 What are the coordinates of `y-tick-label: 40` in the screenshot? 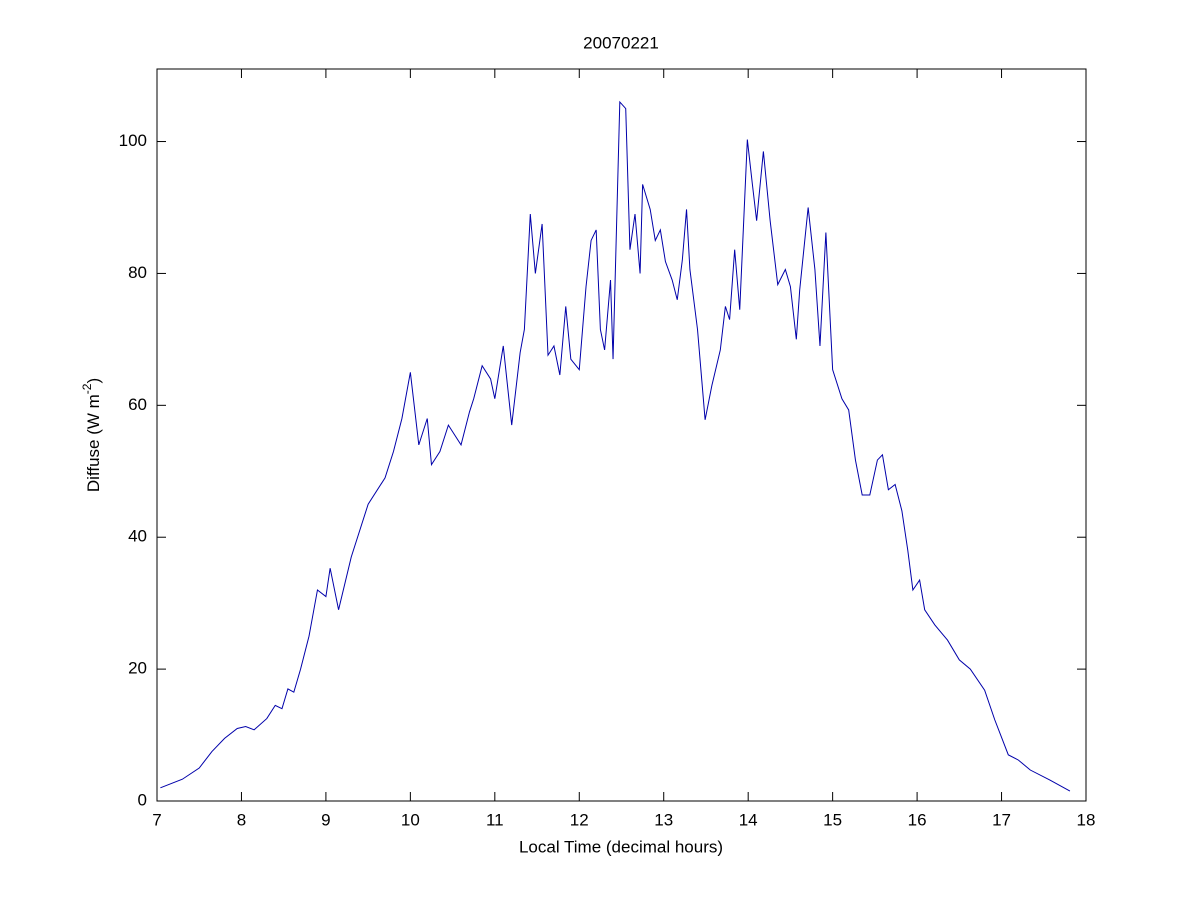 It's located at (137, 536).